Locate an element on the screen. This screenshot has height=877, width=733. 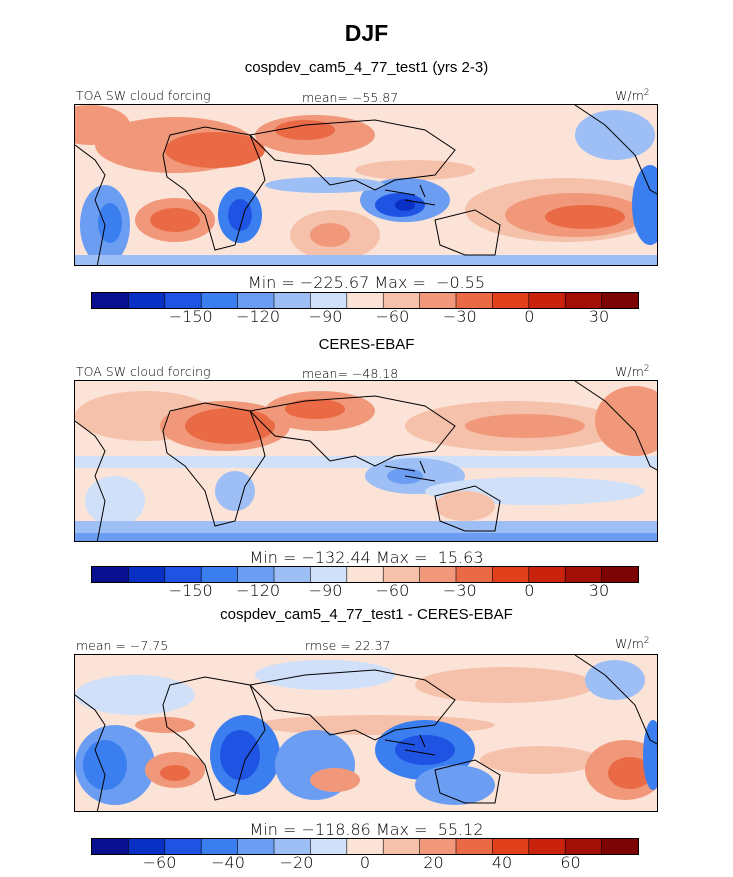
panel-3-colorbar-ticks: −60 −40 −20 0 20 40 60 is located at coordinates (365, 863).